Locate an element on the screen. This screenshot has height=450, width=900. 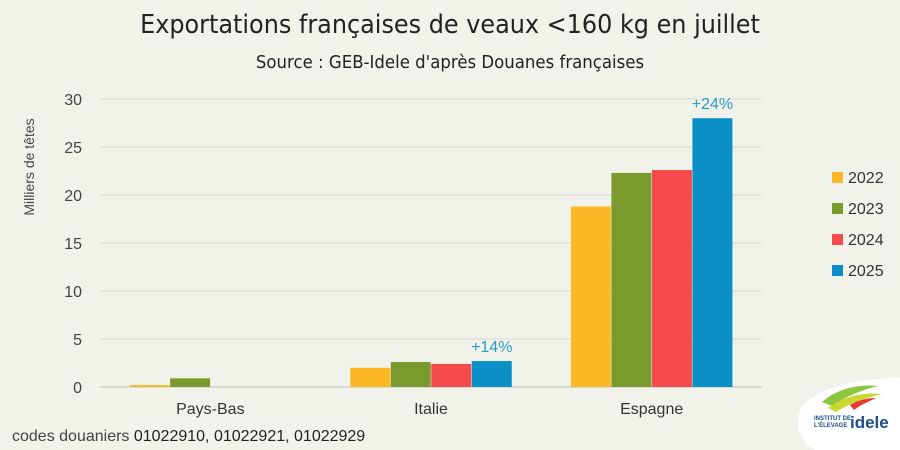
bar-Italie-2024 is located at coordinates (451, 375).